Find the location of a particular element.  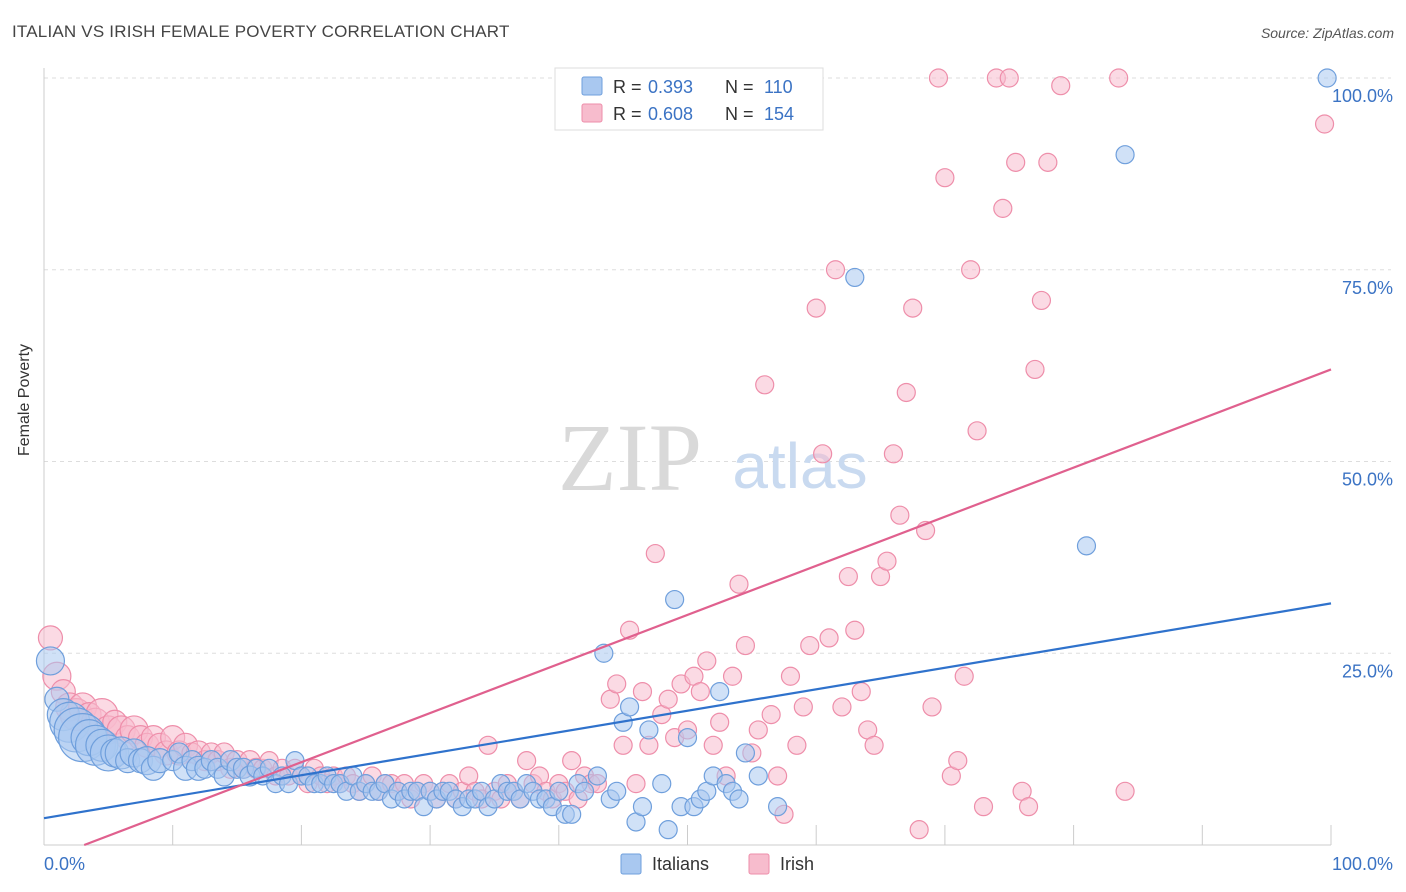

irish-n-label: N = is located at coordinates (739, 114).